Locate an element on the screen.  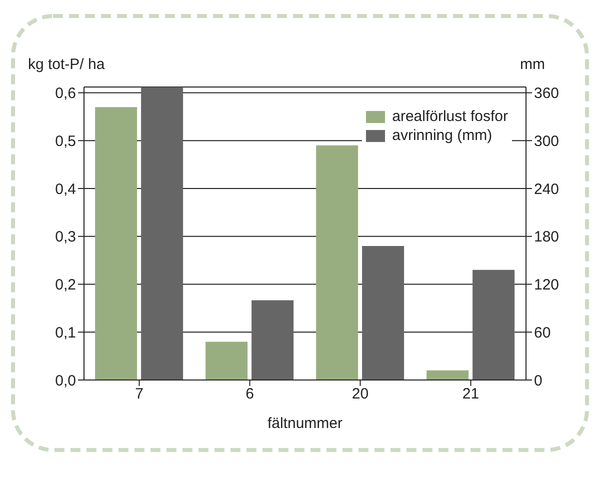
x-tick-label: 7 is located at coordinates (139, 394).